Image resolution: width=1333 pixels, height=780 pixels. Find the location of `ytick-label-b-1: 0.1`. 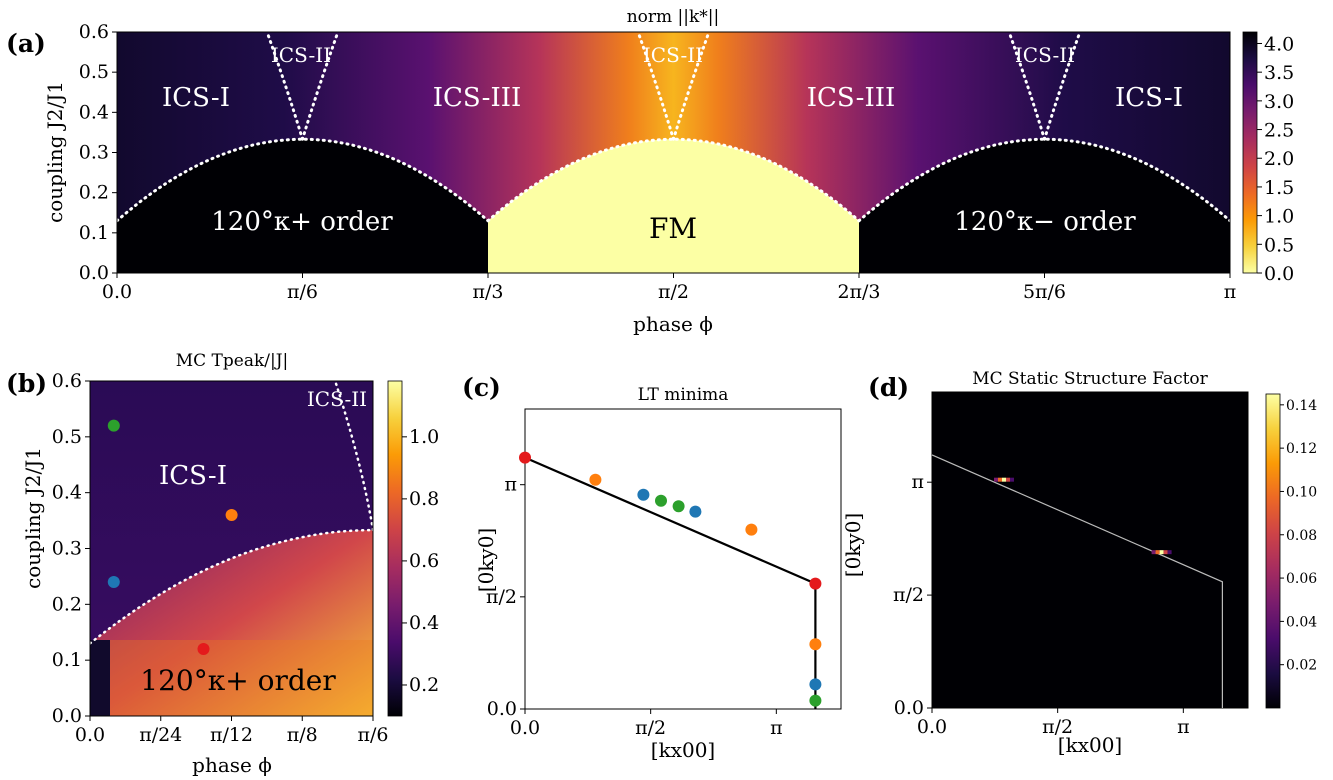

ytick-label-b-1: 0.1 is located at coordinates (67, 660).